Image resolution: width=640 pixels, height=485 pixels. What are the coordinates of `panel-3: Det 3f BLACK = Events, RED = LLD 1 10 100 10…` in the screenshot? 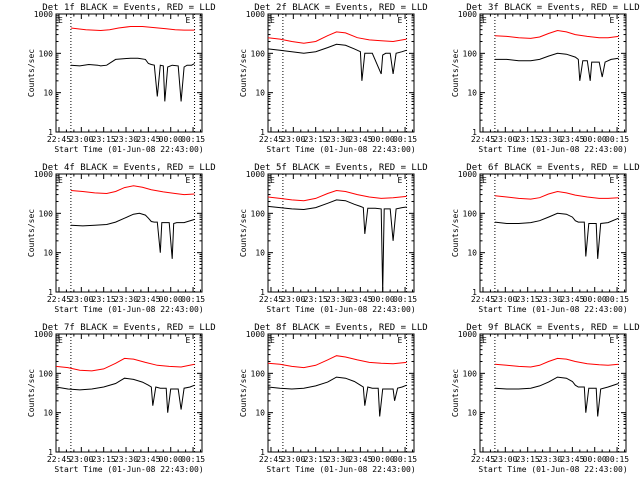 It's located at (545, 78).